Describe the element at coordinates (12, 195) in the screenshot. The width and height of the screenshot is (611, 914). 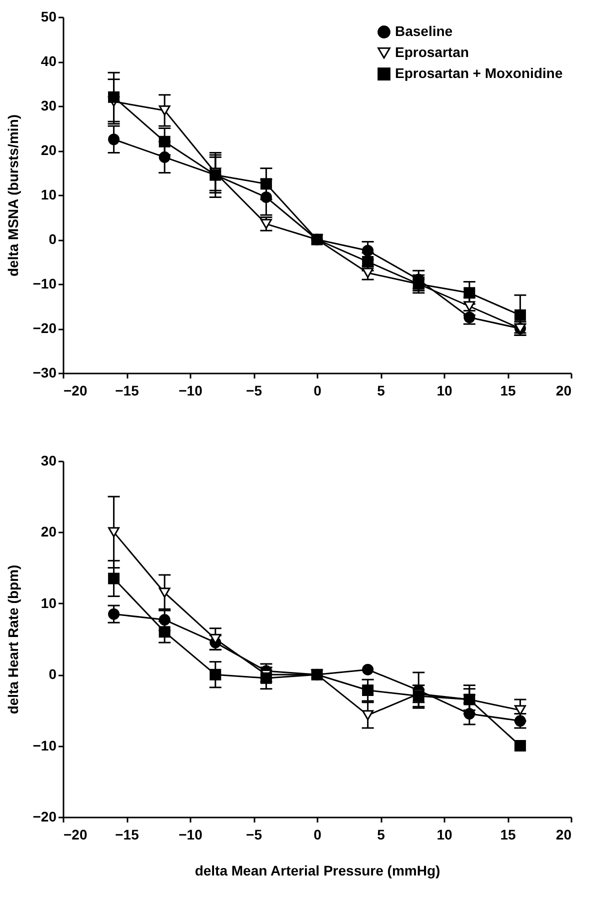
I see `y-axis-title: delta MSNA (bursts/min)` at that location.